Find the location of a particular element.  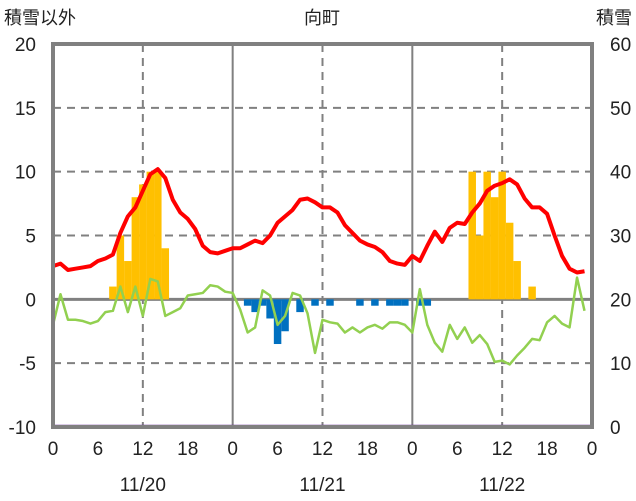

y-tick-left: 10 is located at coordinates (25, 173).